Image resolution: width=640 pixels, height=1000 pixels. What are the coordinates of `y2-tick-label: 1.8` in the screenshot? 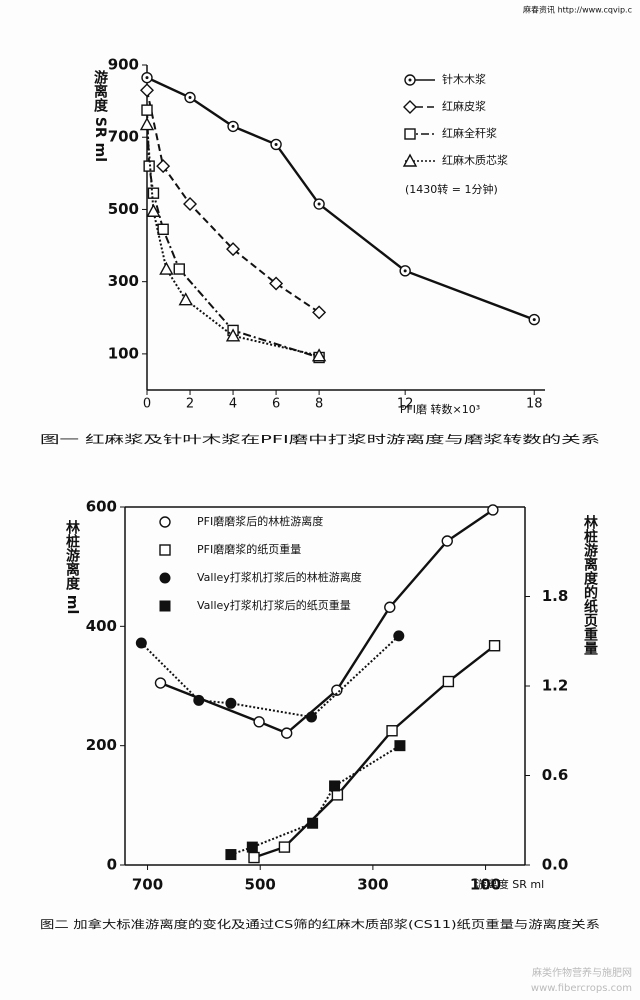 It's located at (555, 596).